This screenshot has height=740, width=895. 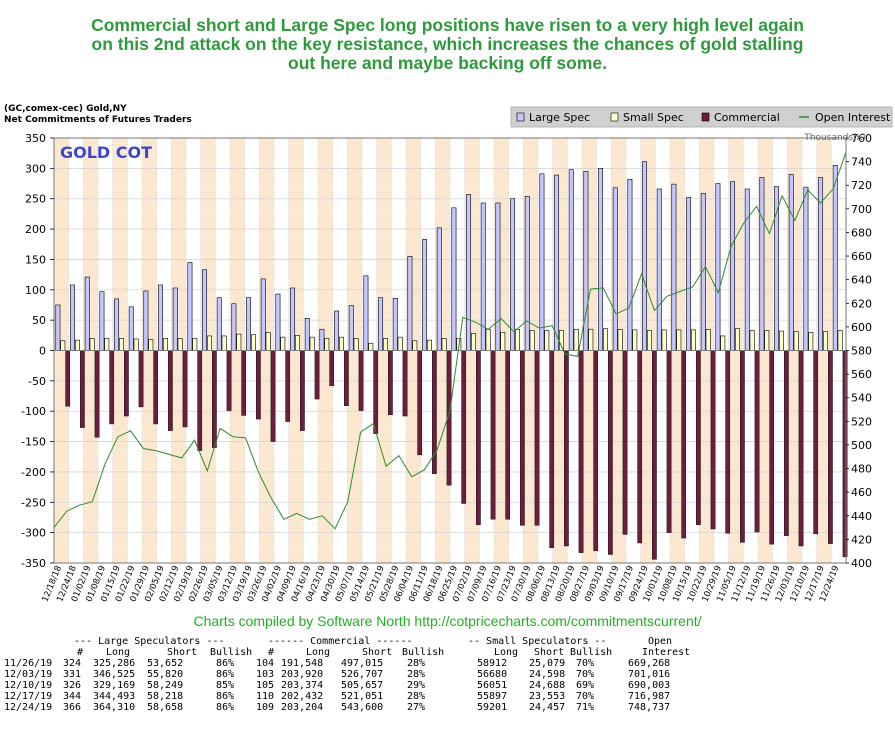 I want to click on table-cell: 191,548, so click(x=302, y=663).